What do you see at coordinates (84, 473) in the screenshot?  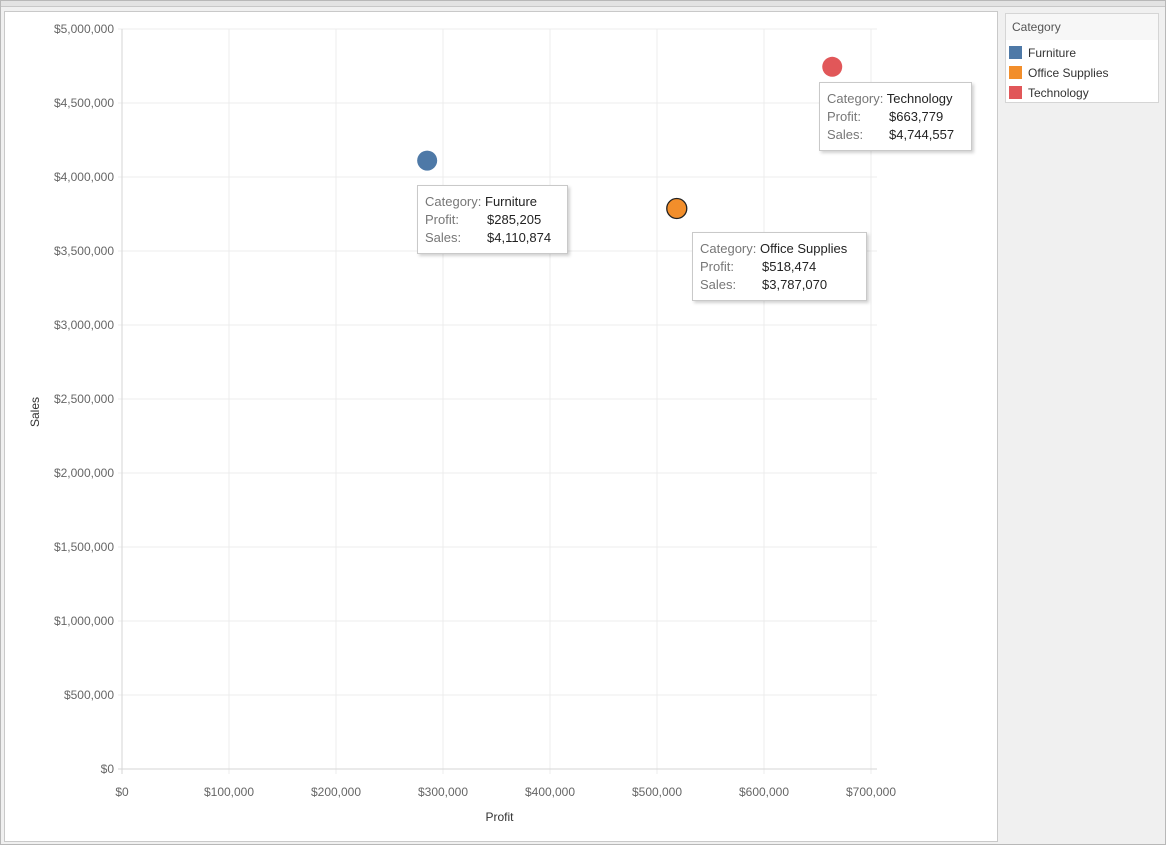 I see `y-tick-label: $2,000,000` at bounding box center [84, 473].